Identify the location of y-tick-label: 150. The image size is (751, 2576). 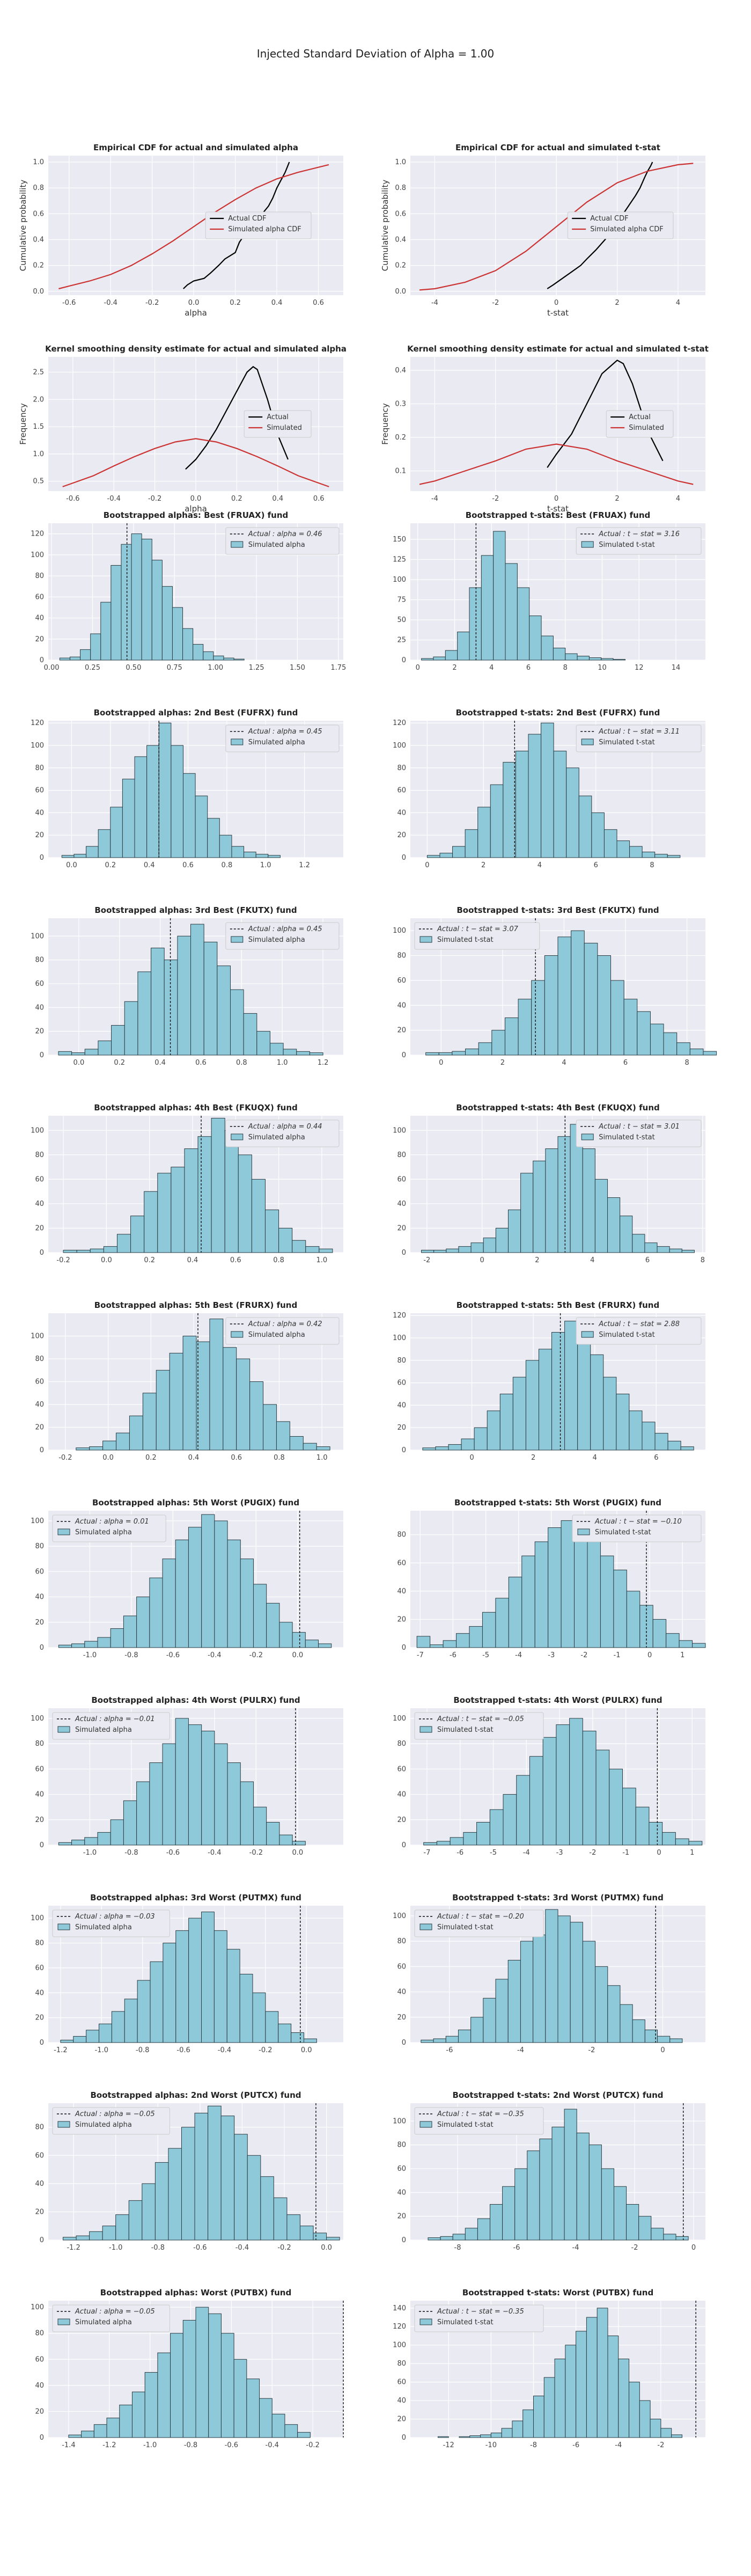
(399, 540).